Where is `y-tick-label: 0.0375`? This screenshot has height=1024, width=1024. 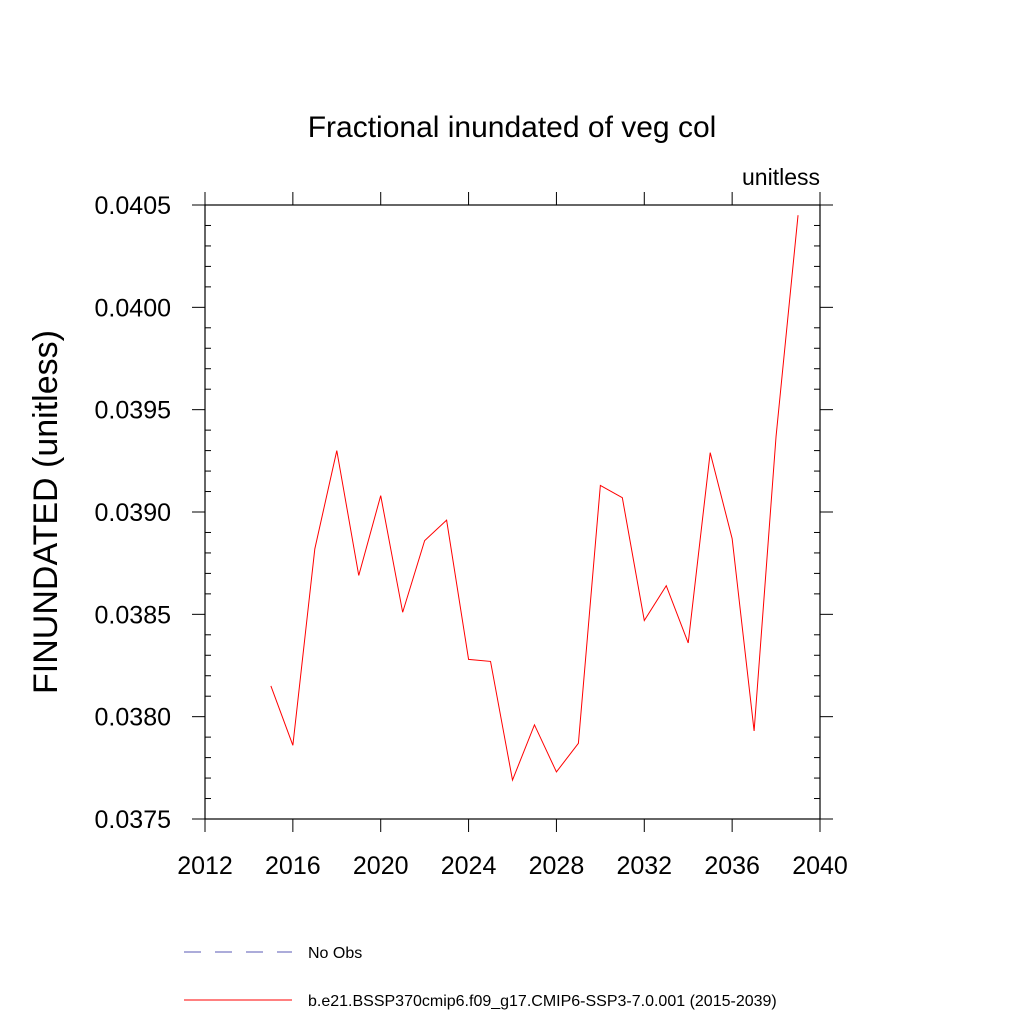 y-tick-label: 0.0375 is located at coordinates (133, 820).